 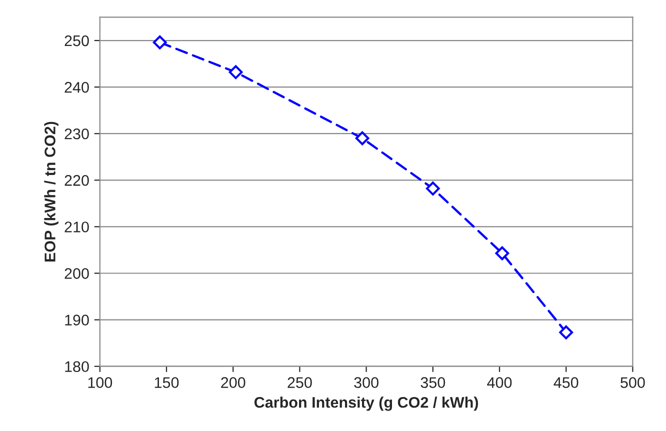 What do you see at coordinates (77, 320) in the screenshot?
I see `y-tick-label: 190` at bounding box center [77, 320].